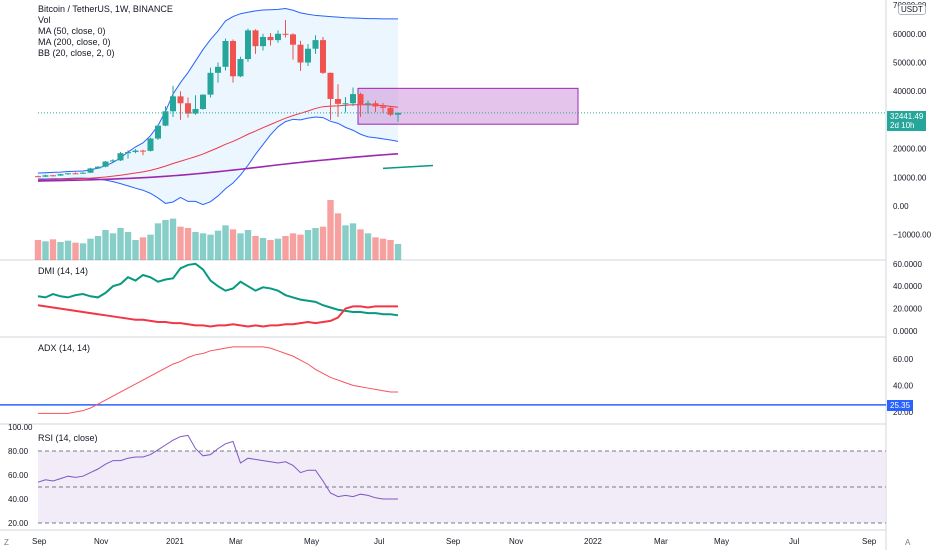  Describe the element at coordinates (379, 541) in the screenshot. I see `time-axis-label: Jul` at that location.